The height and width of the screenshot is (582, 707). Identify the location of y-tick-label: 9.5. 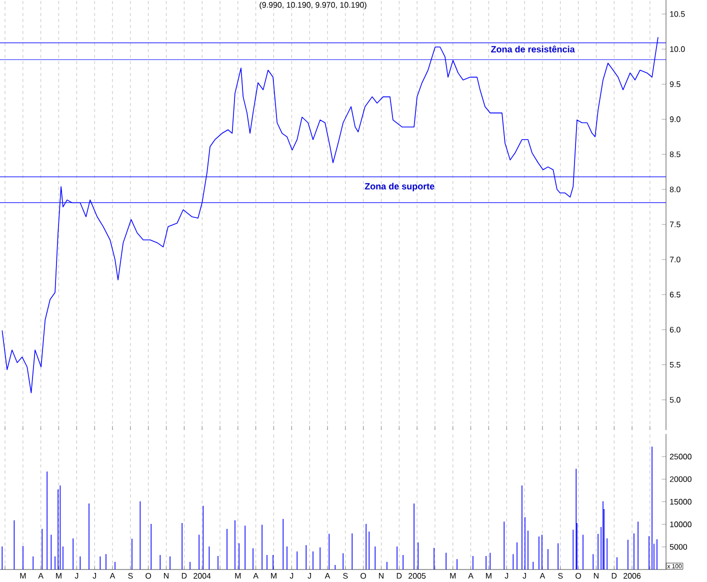
(675, 84).